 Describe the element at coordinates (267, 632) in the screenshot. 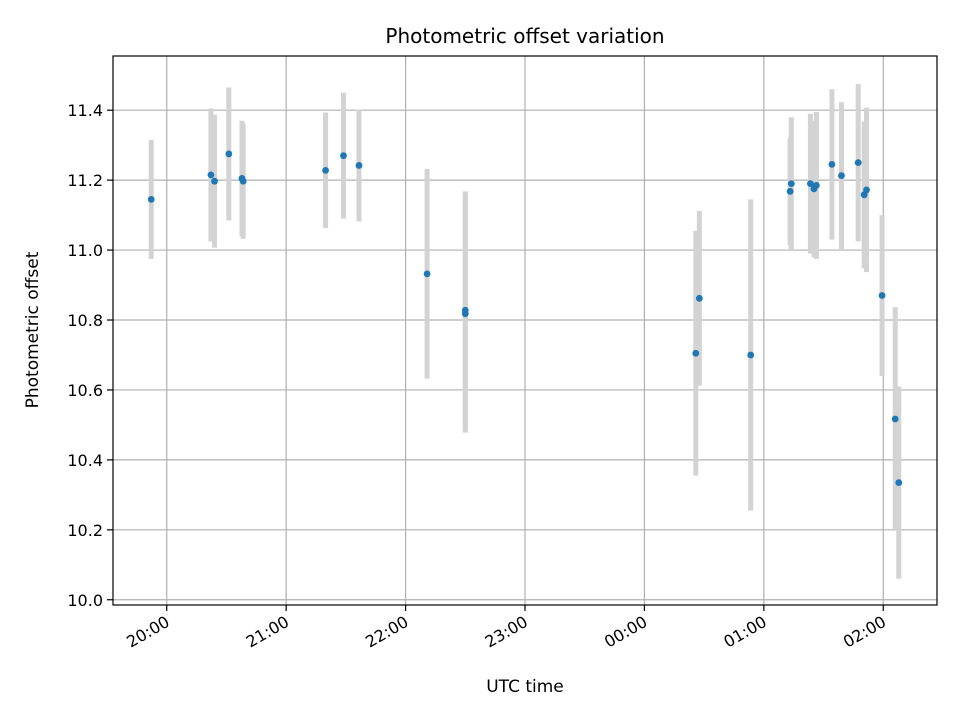

I see `x-tick-label: 21:00` at that location.